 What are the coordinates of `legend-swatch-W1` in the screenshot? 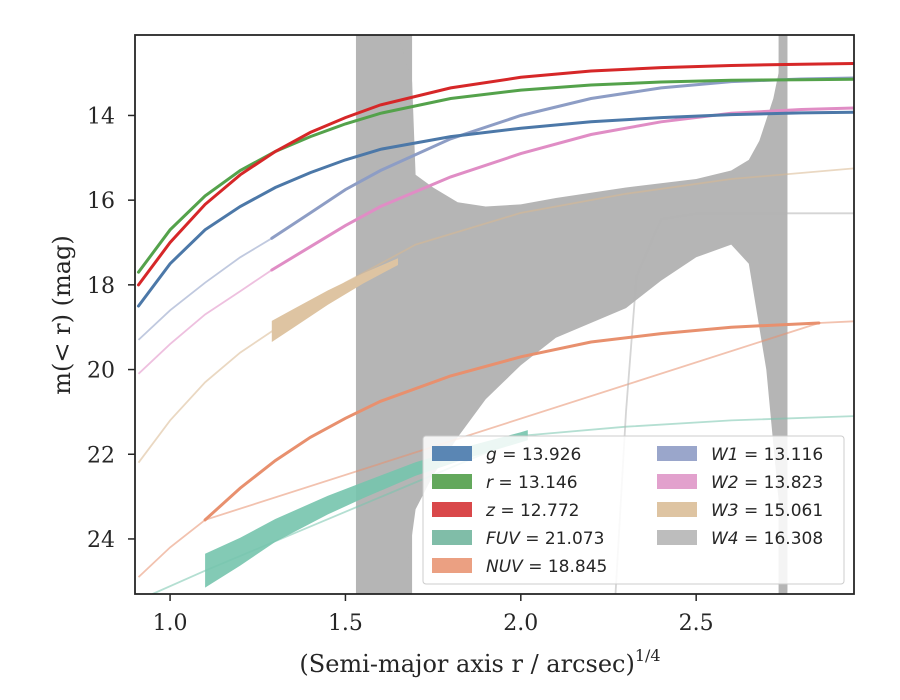 It's located at (677, 453).